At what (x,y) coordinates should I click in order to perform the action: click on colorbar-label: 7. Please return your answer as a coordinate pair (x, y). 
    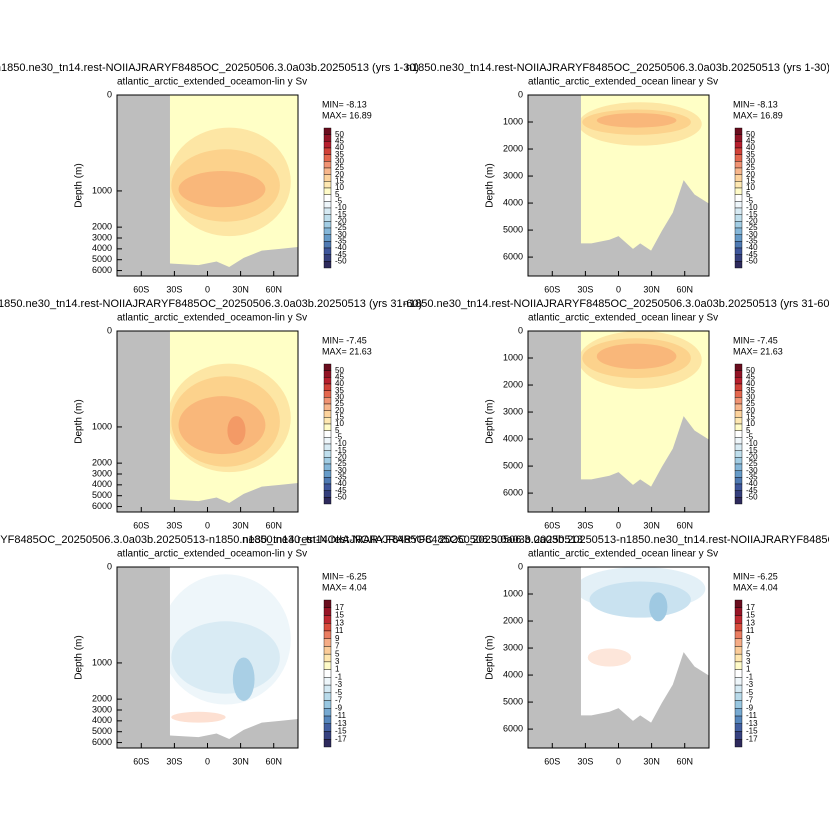
    Looking at the image, I should click on (748, 646).